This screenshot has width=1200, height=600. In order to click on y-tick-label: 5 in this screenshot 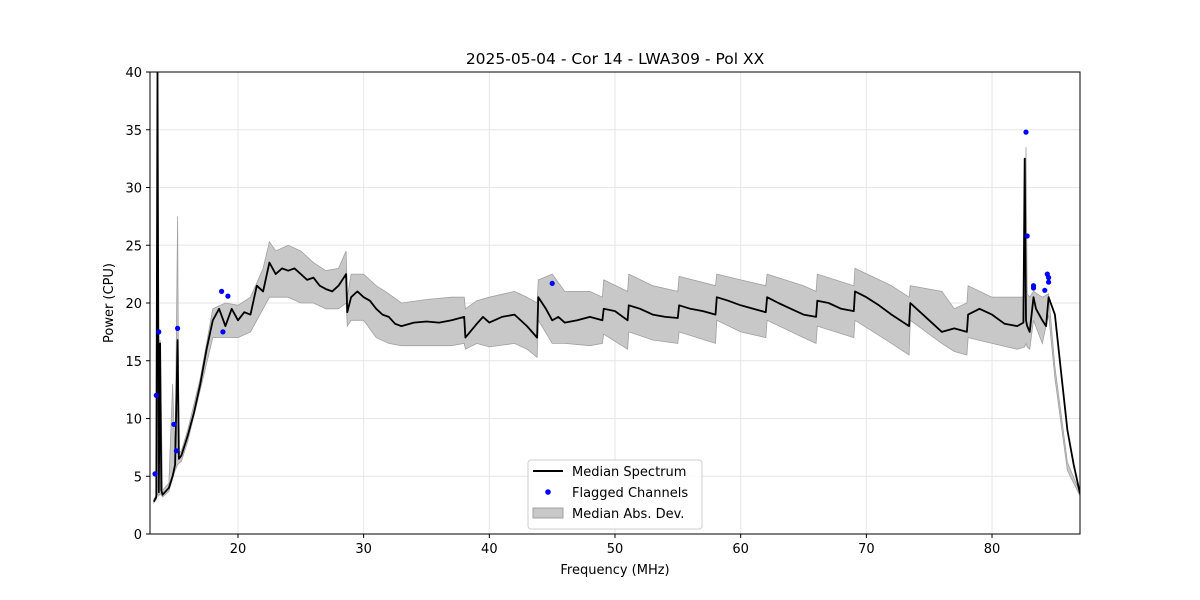, I will do `click(138, 477)`.